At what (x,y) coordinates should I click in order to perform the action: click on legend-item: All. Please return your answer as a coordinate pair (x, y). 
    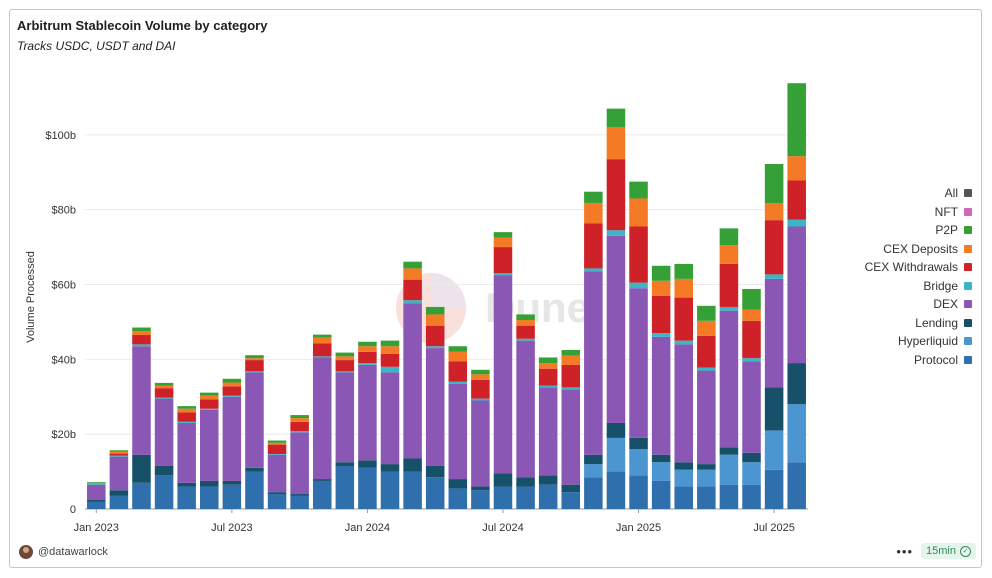
    Looking at the image, I should click on (902, 193).